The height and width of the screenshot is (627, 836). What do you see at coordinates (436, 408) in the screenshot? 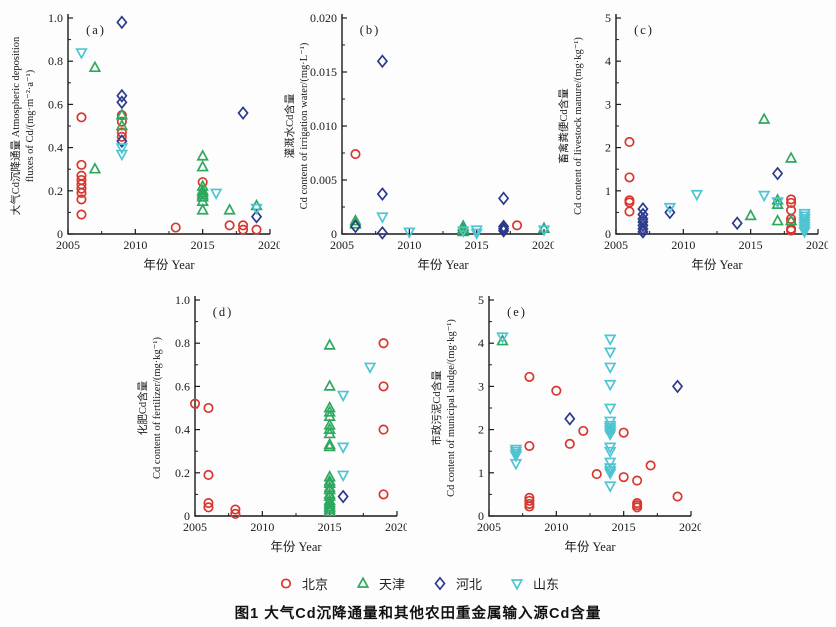
I see `y-axis-label-line1: 市政污泥Cd含量` at bounding box center [436, 408].